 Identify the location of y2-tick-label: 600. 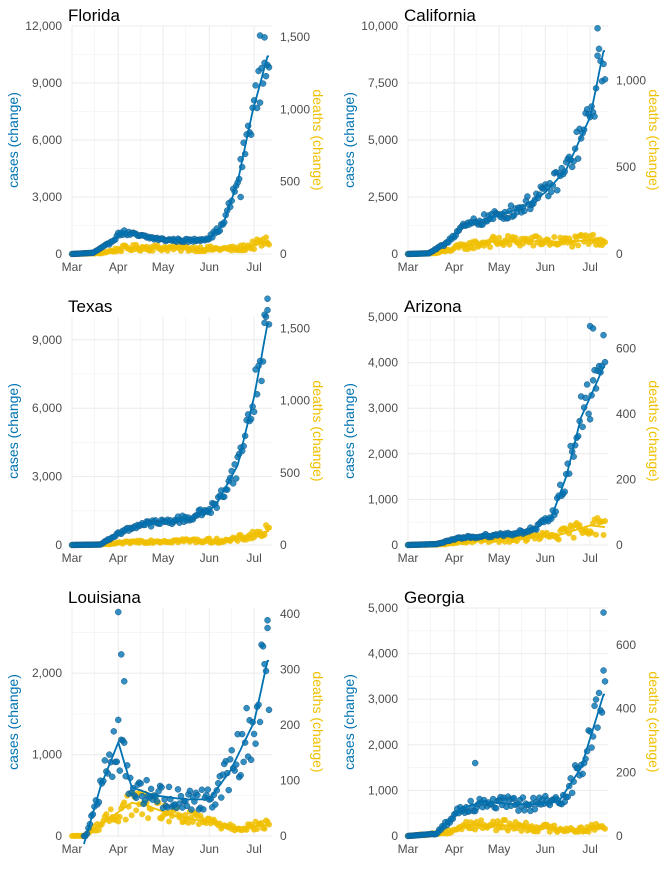
(626, 645).